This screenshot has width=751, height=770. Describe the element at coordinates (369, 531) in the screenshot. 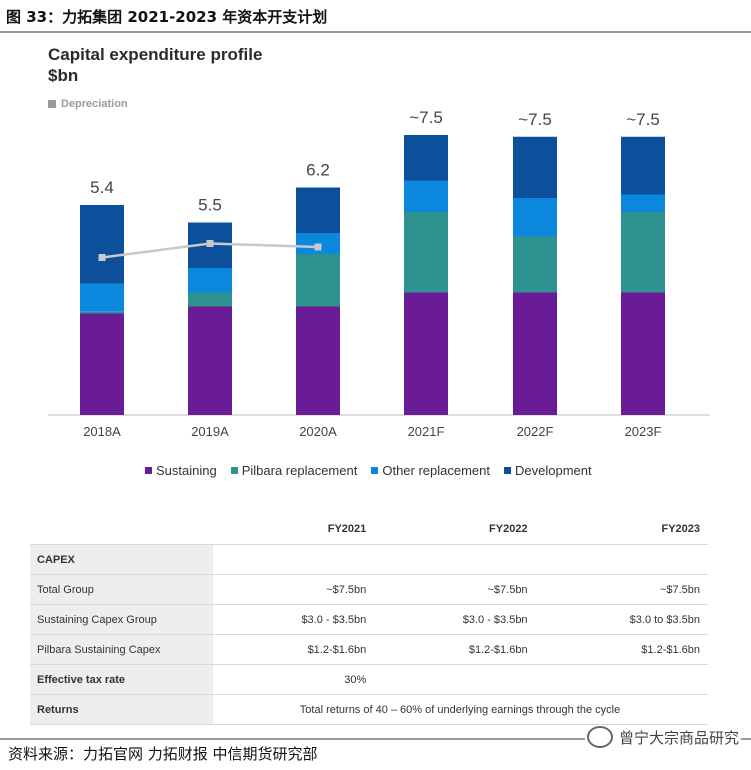

I see `table-header-row: FY2021 FY2022 FY2023` at that location.